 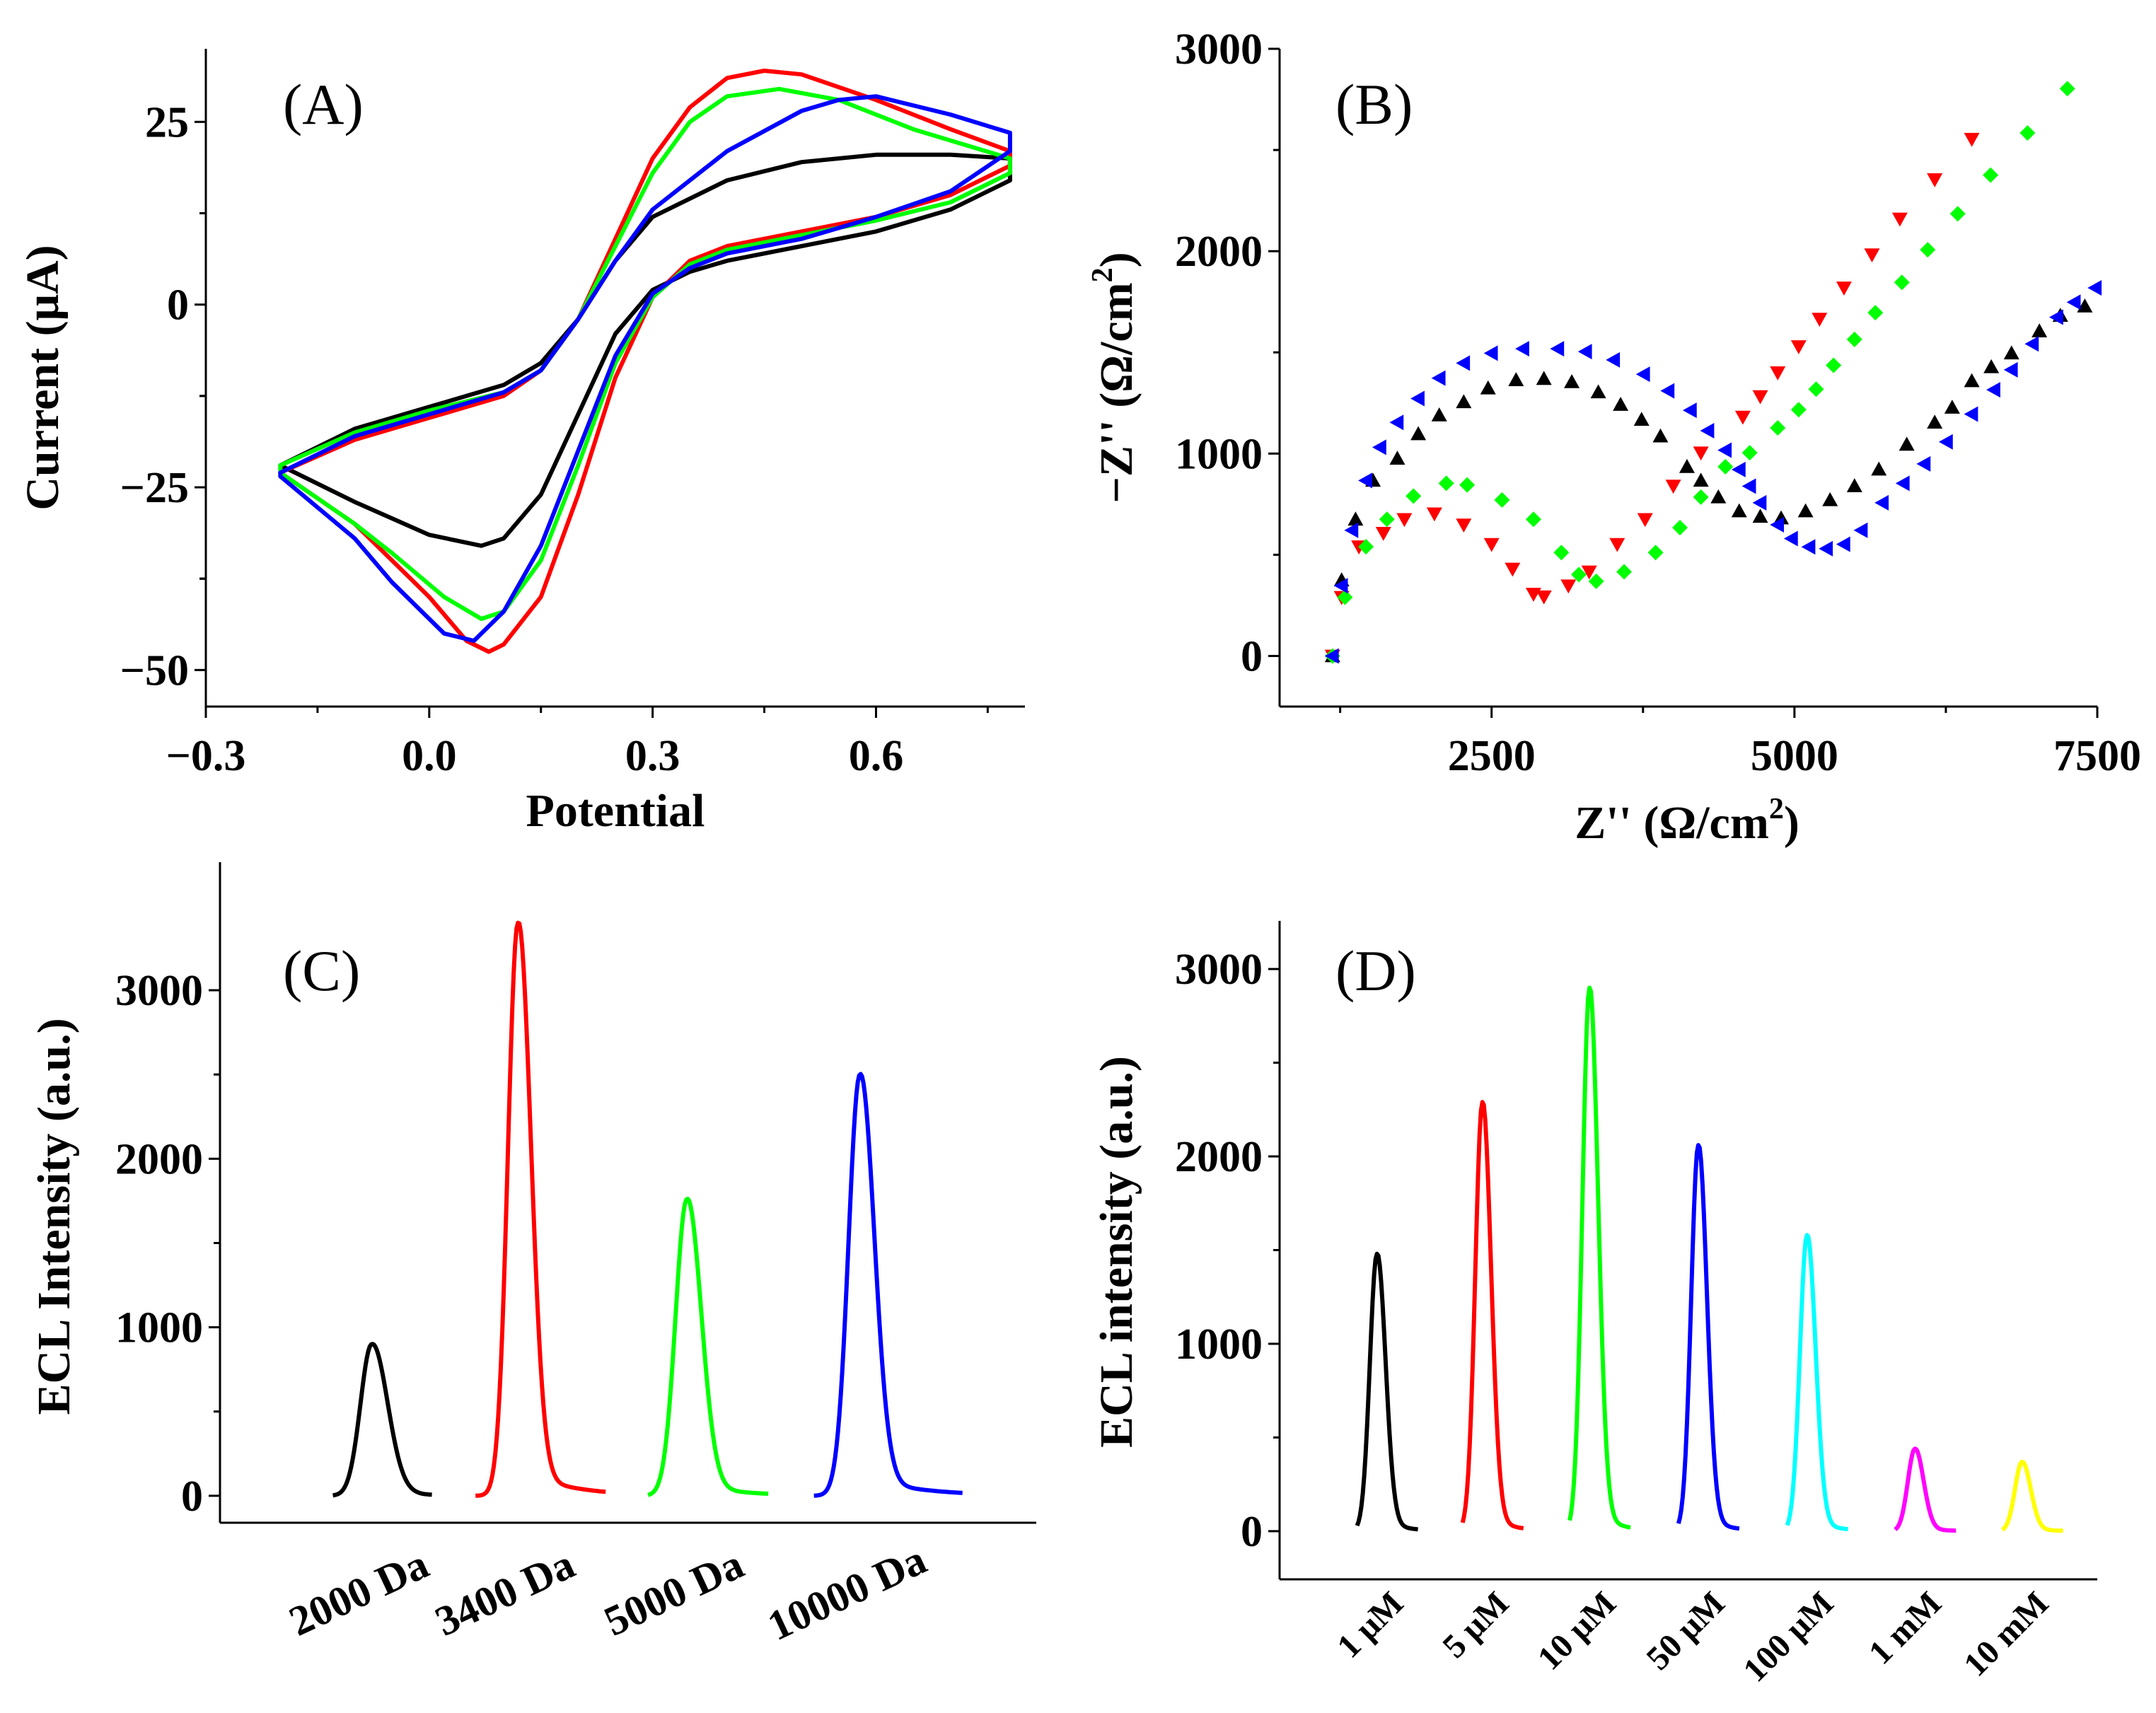 What do you see at coordinates (154, 670) in the screenshot?
I see `y-tick-label: −50` at bounding box center [154, 670].